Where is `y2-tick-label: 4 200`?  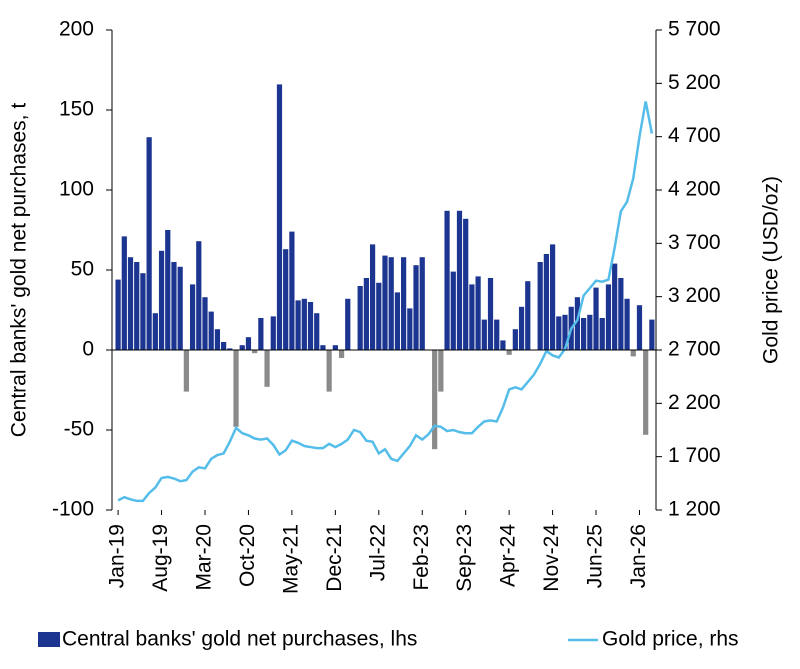
y2-tick-label: 4 200 is located at coordinates (694, 189).